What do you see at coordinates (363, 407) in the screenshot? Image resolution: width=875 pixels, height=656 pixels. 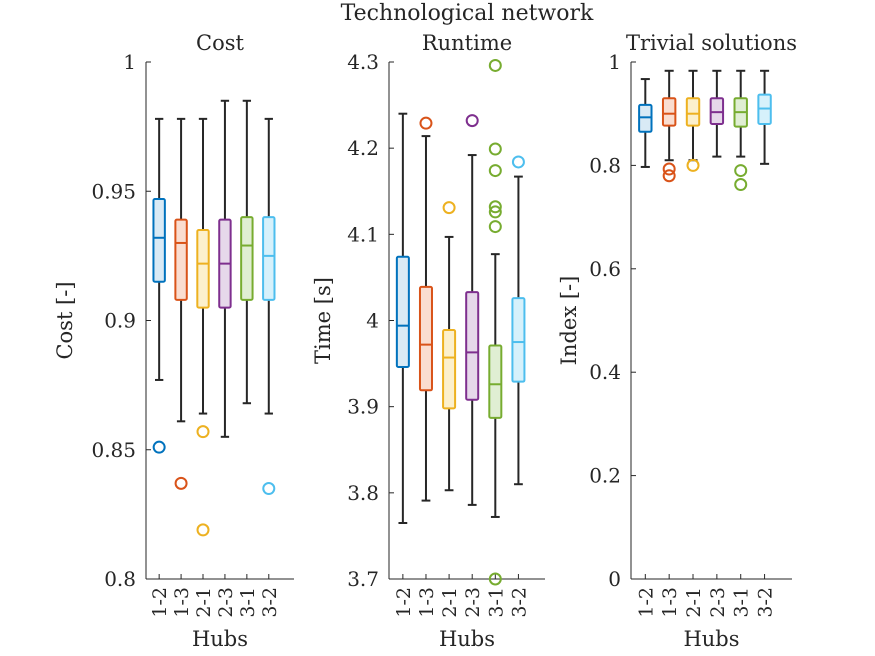 I see `y-tick-label: 3.9` at bounding box center [363, 407].